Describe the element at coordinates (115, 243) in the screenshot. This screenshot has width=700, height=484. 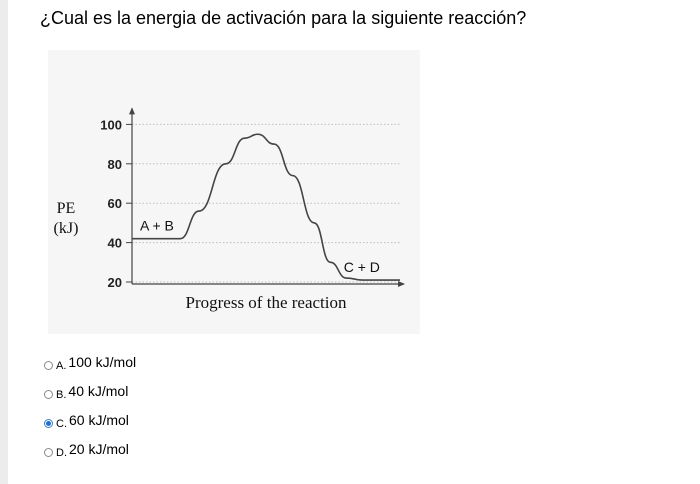
I see `y-tick-label: 40` at that location.